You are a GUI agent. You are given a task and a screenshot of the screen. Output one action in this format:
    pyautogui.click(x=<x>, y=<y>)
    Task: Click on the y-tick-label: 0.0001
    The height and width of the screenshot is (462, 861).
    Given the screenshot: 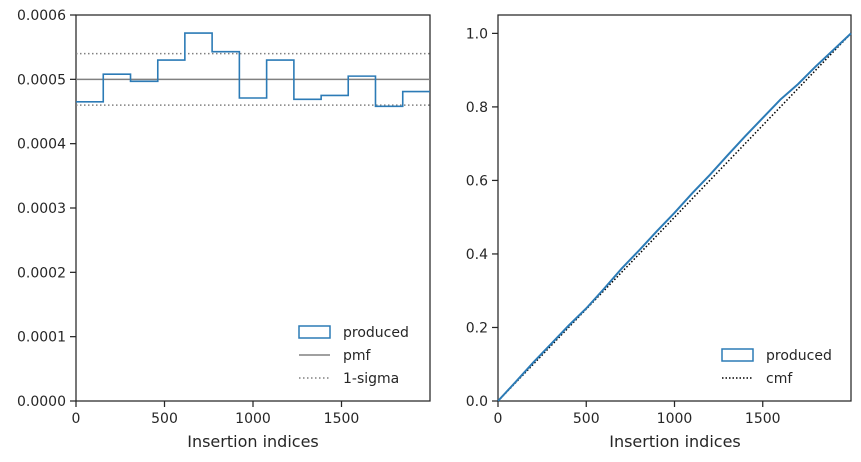 What is the action you would take?
    pyautogui.click(x=41, y=338)
    